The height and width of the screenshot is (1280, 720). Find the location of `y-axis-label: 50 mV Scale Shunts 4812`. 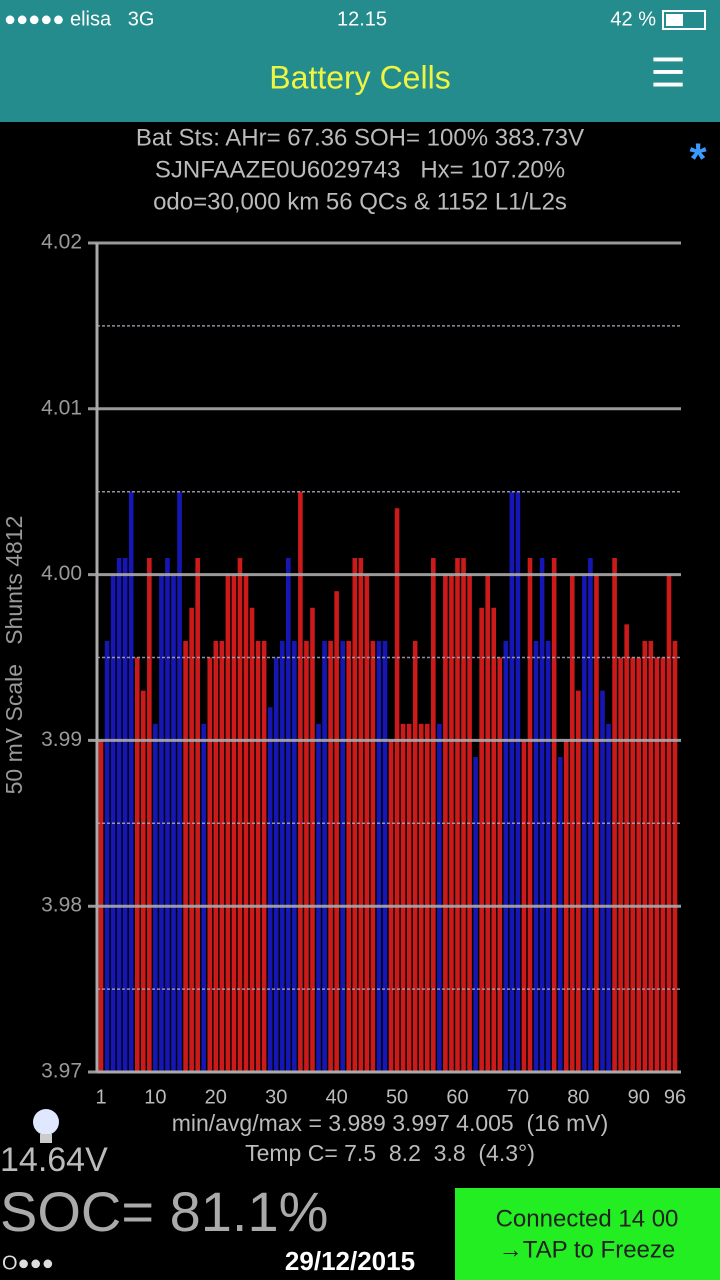

y-axis-label: 50 mV Scale Shunts 4812 is located at coordinates (14, 655).